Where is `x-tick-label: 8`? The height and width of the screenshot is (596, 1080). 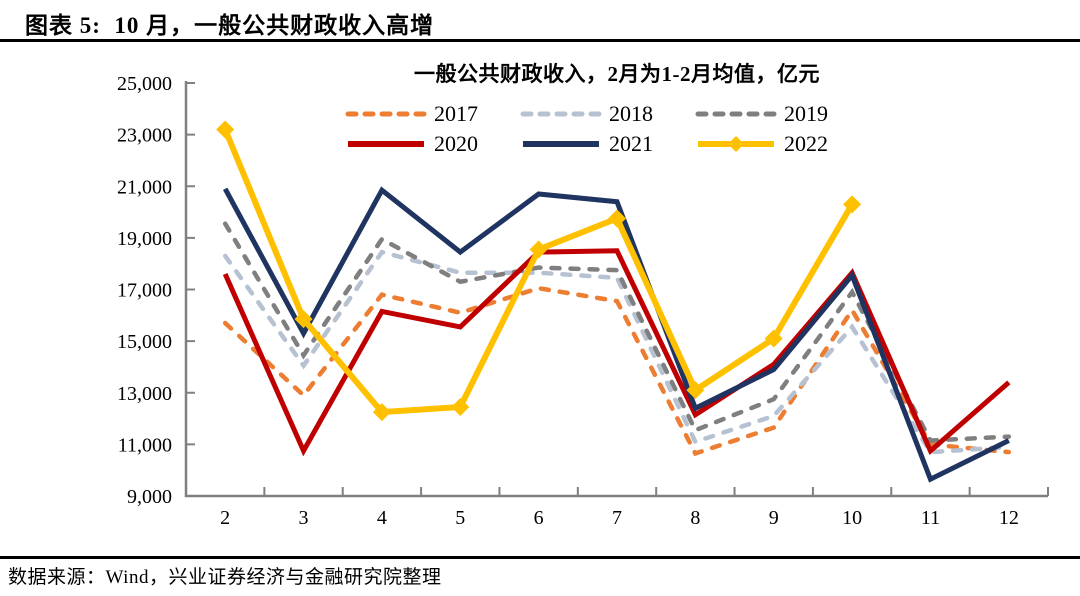
x-tick-label: 8 is located at coordinates (695, 518).